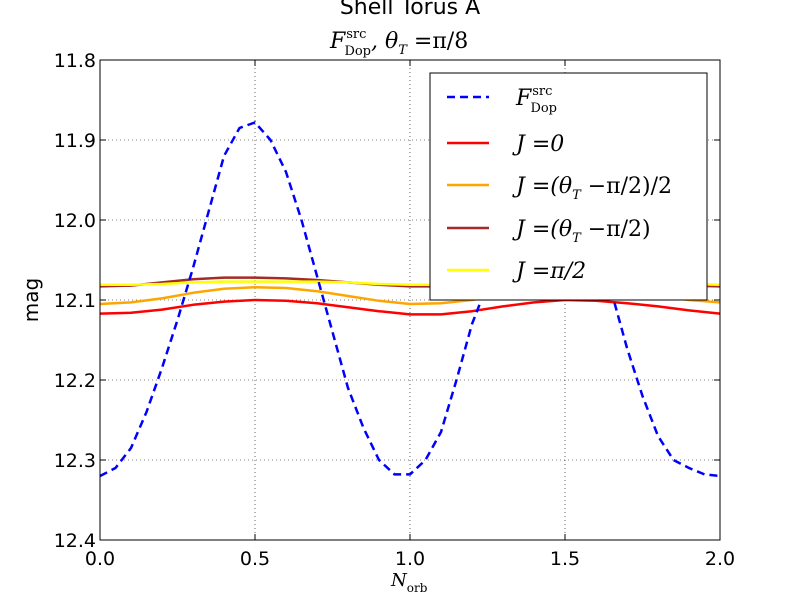 The image size is (800, 600). I want to click on legend-label-jpi2: J =π/2, so click(549, 271).